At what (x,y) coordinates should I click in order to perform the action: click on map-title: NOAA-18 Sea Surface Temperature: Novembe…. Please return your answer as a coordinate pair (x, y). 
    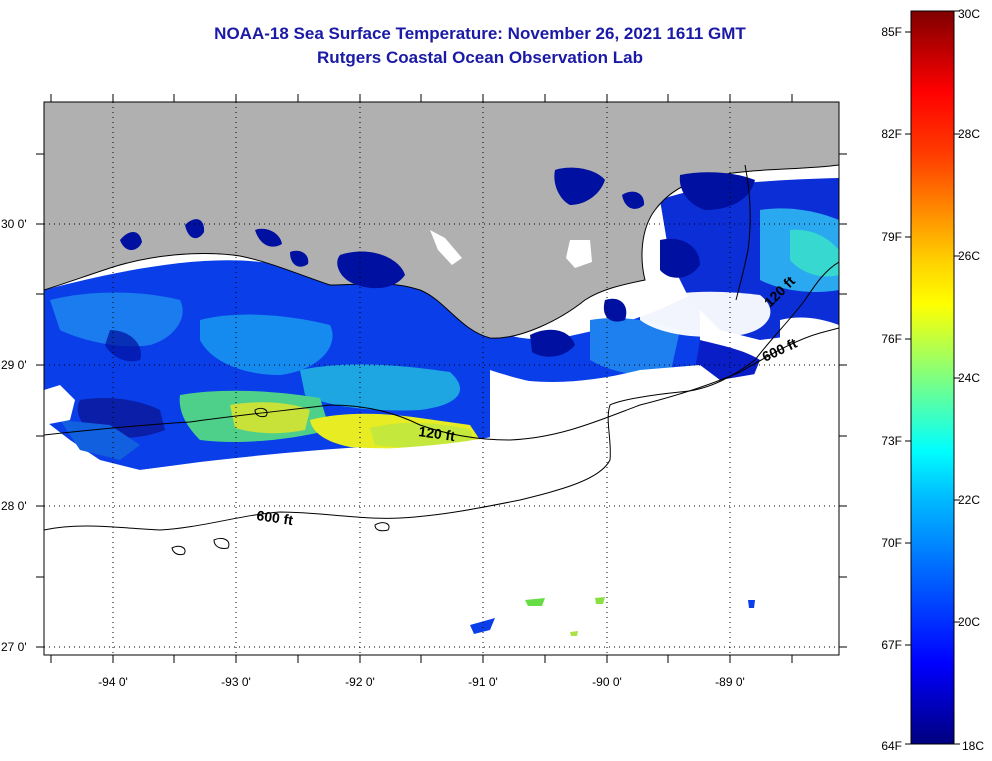
    Looking at the image, I should click on (480, 33).